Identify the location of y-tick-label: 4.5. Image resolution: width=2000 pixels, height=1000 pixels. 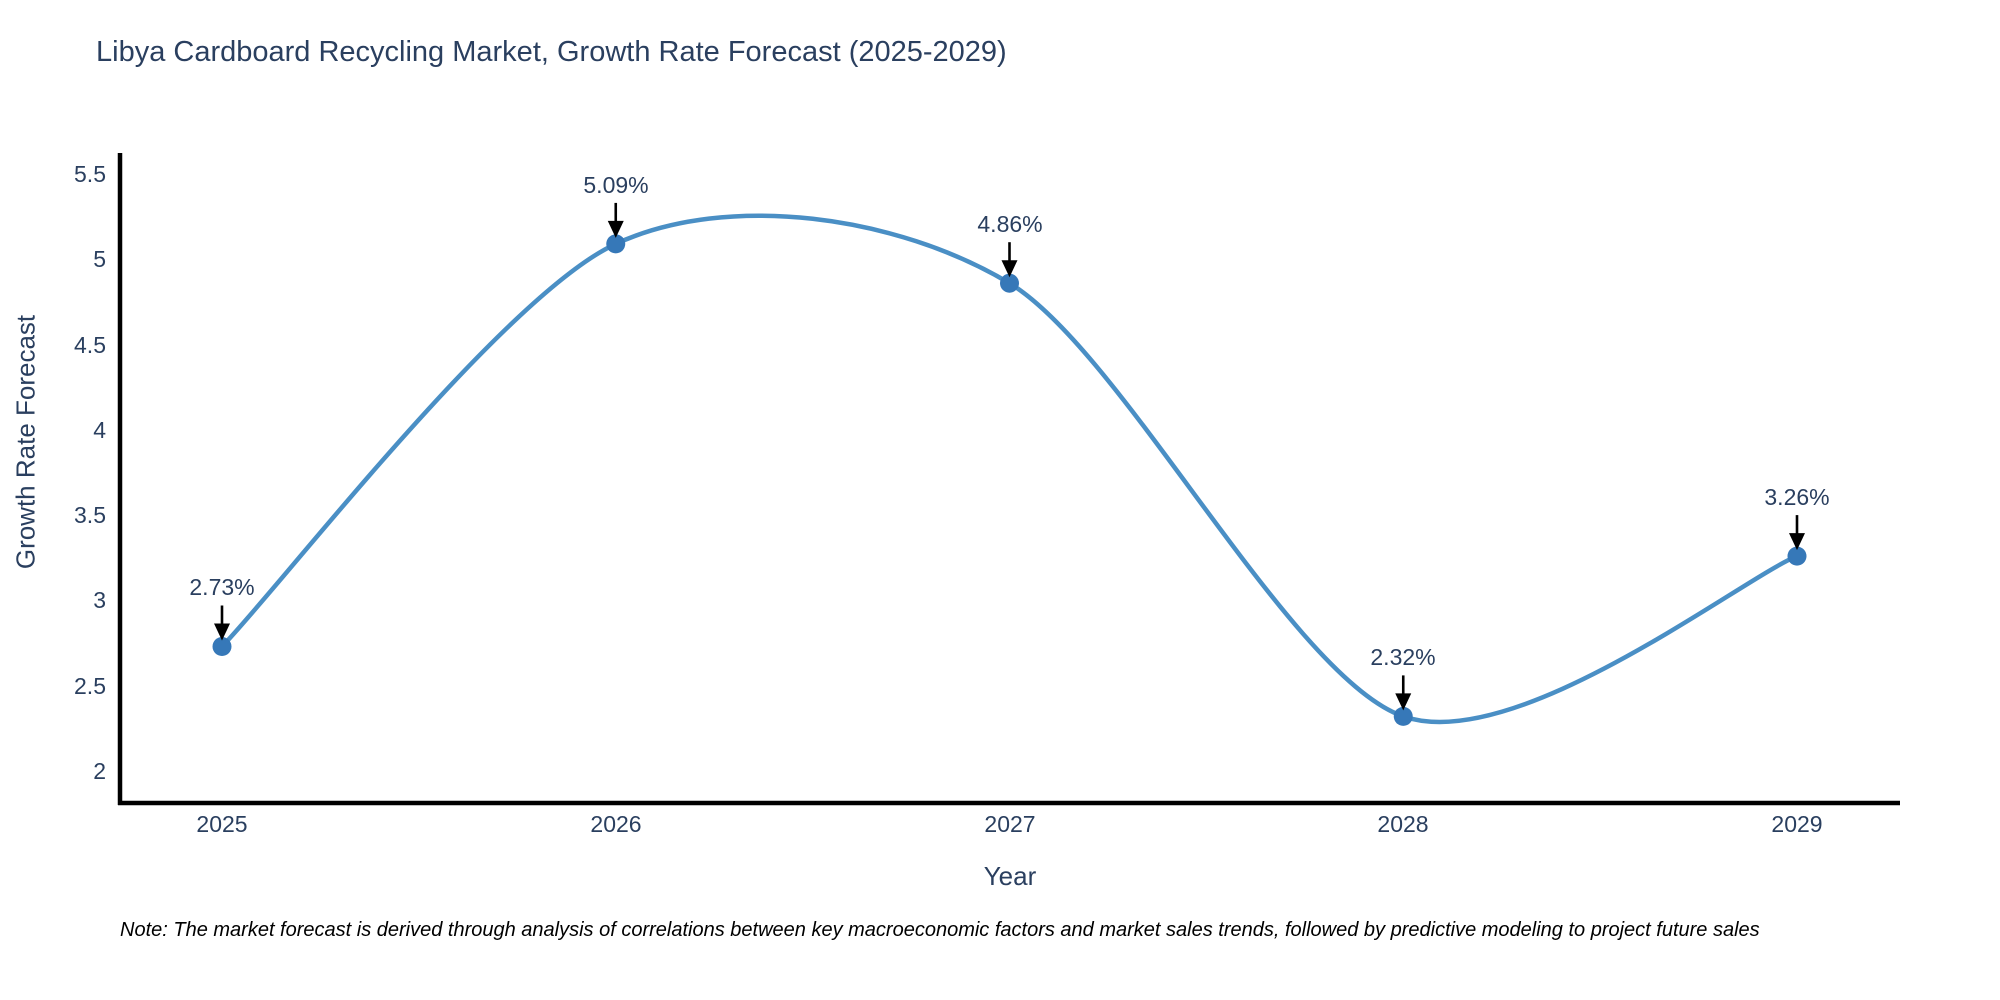
(90, 345).